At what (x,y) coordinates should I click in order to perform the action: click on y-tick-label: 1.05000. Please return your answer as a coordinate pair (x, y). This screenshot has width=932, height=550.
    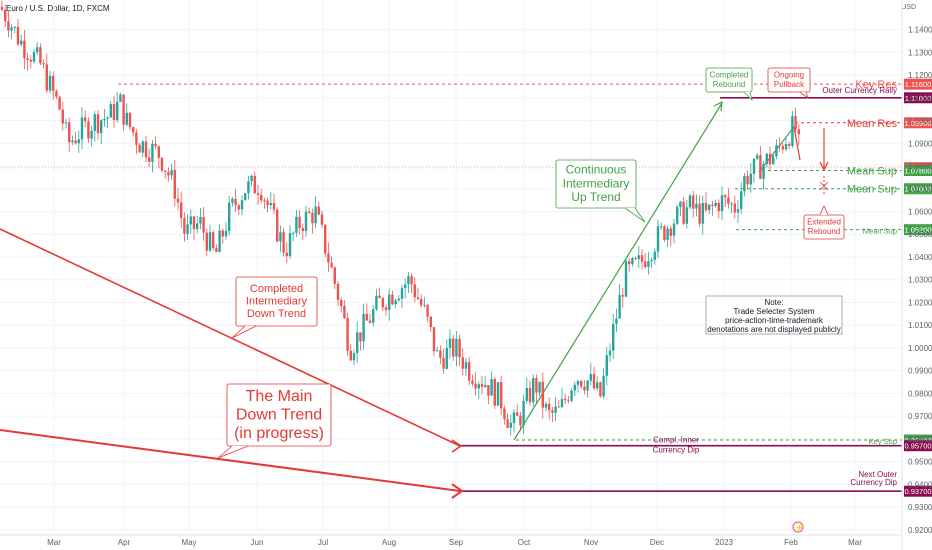
    Looking at the image, I should click on (920, 234).